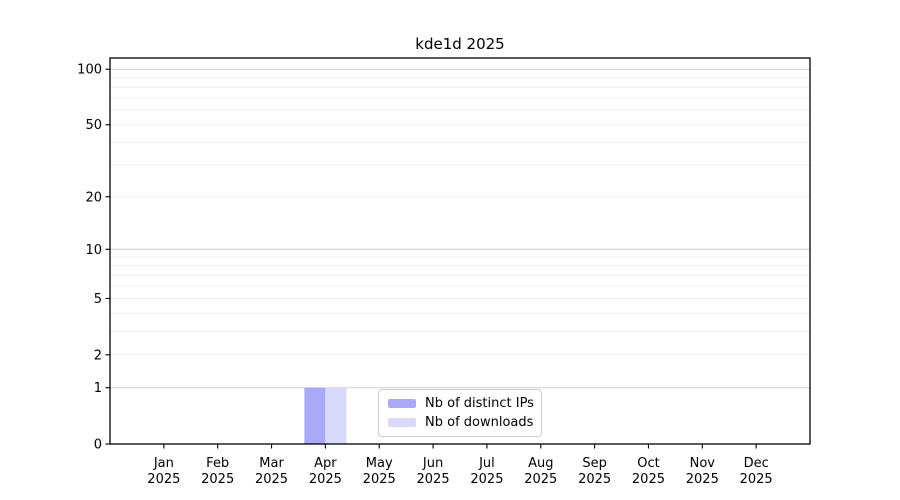 This screenshot has width=900, height=500. Describe the element at coordinates (163, 463) in the screenshot. I see `x-tick-label-month: Jan` at that location.